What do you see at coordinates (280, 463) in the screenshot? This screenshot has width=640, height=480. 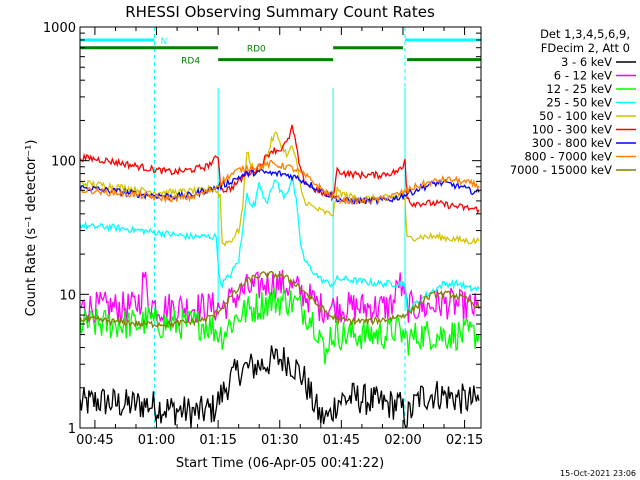 I see `x-axis-label: Start Time (06-Apr-05 00:41:22)` at bounding box center [280, 463].